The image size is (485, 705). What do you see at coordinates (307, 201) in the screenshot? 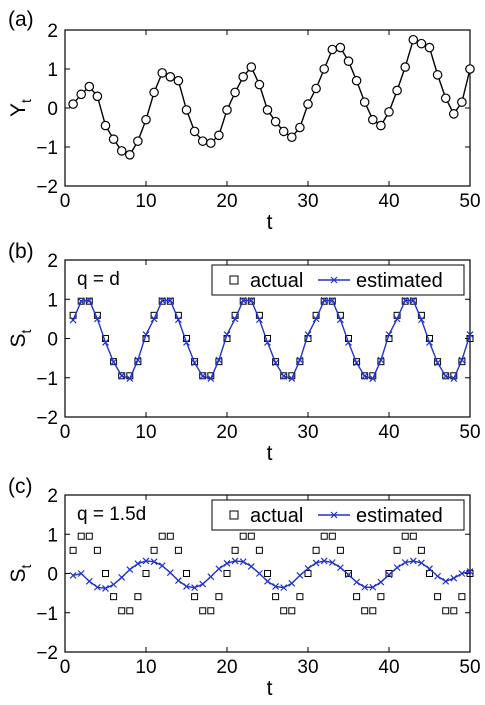
I see `x-tick-label: 30` at bounding box center [307, 201].